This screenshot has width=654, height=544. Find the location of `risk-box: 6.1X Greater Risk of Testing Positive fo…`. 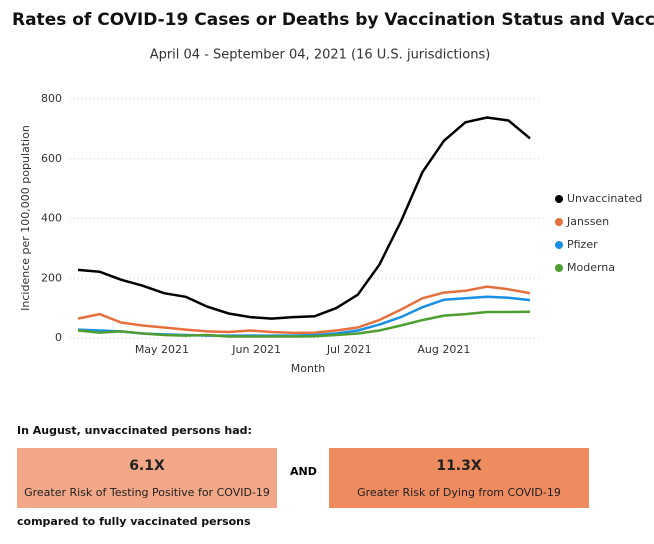

risk-box: 6.1X Greater Risk of Testing Positive fo… is located at coordinates (147, 478).